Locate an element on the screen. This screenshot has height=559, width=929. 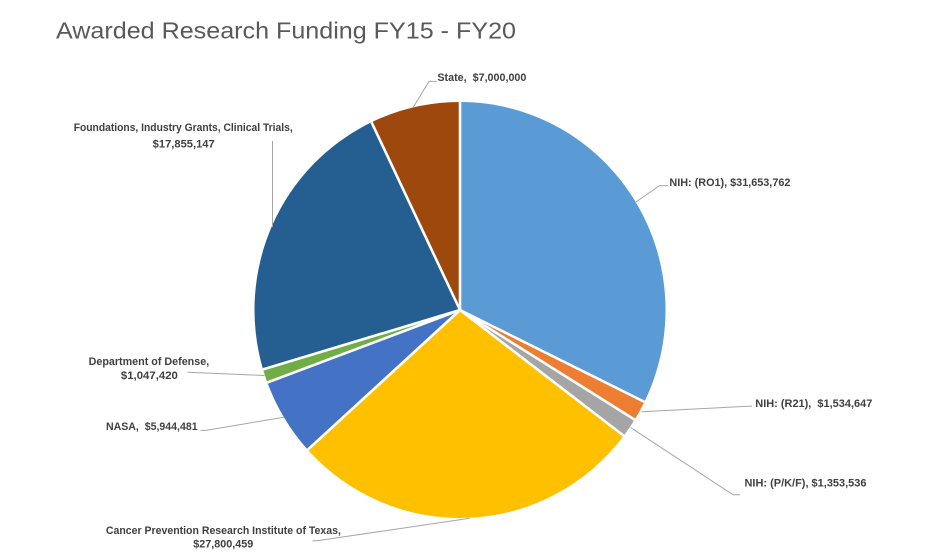
svg-text: Department of Defense, is located at coordinates (149, 362).